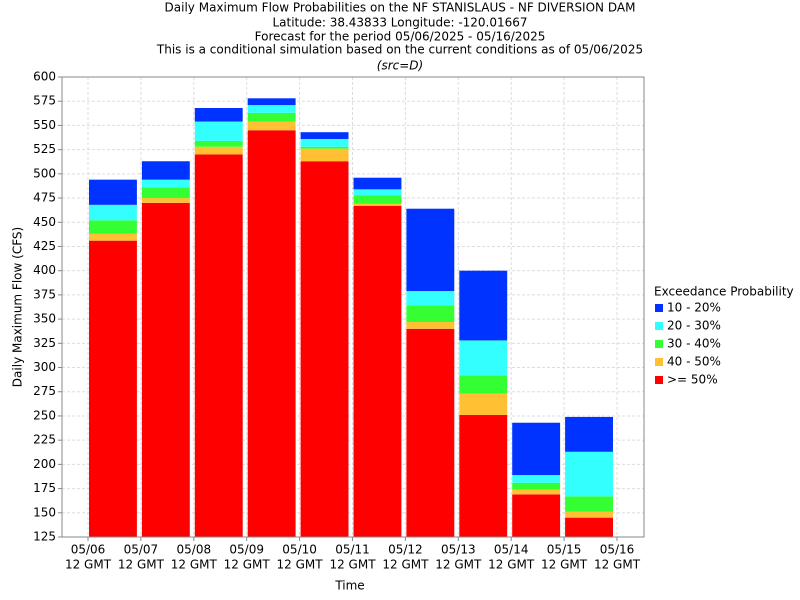 The height and width of the screenshot is (600, 800). Describe the element at coordinates (44, 464) in the screenshot. I see `y-tick-label: 200` at that location.